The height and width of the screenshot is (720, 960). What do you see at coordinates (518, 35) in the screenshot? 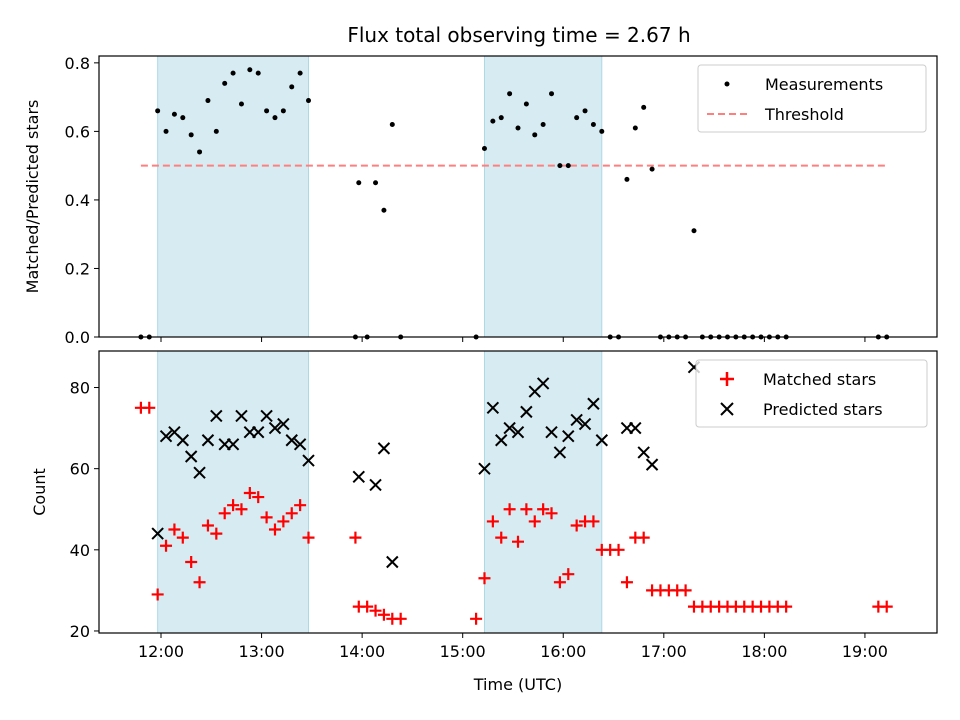
I see `chart-title: Flux total observing time = 2.67 h` at bounding box center [518, 35].